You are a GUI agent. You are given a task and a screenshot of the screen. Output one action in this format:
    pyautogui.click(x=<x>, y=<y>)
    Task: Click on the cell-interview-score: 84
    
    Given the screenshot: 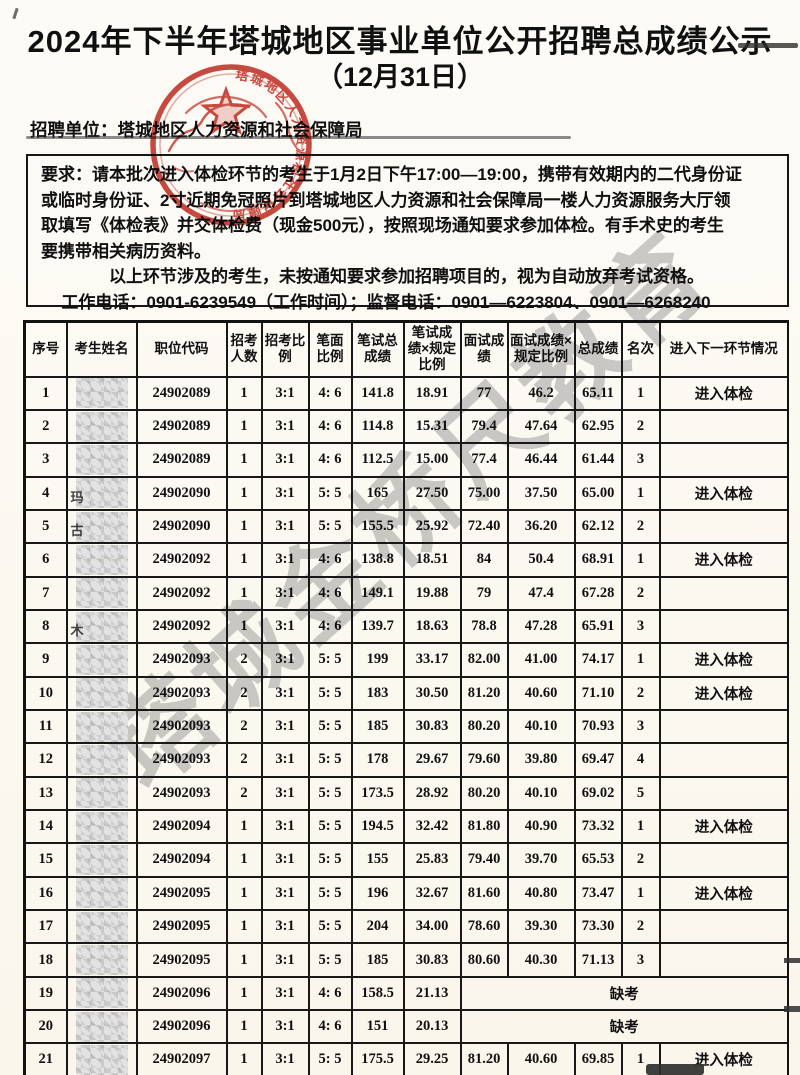 What is the action you would take?
    pyautogui.click(x=484, y=560)
    